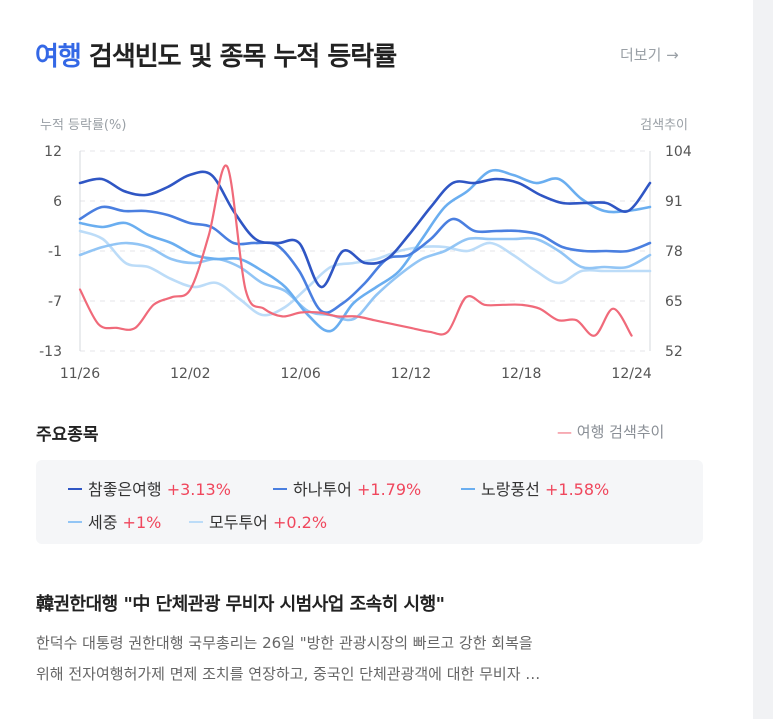 The image size is (773, 719). What do you see at coordinates (674, 252) in the screenshot?
I see `right-tick-label: 78` at bounding box center [674, 252].